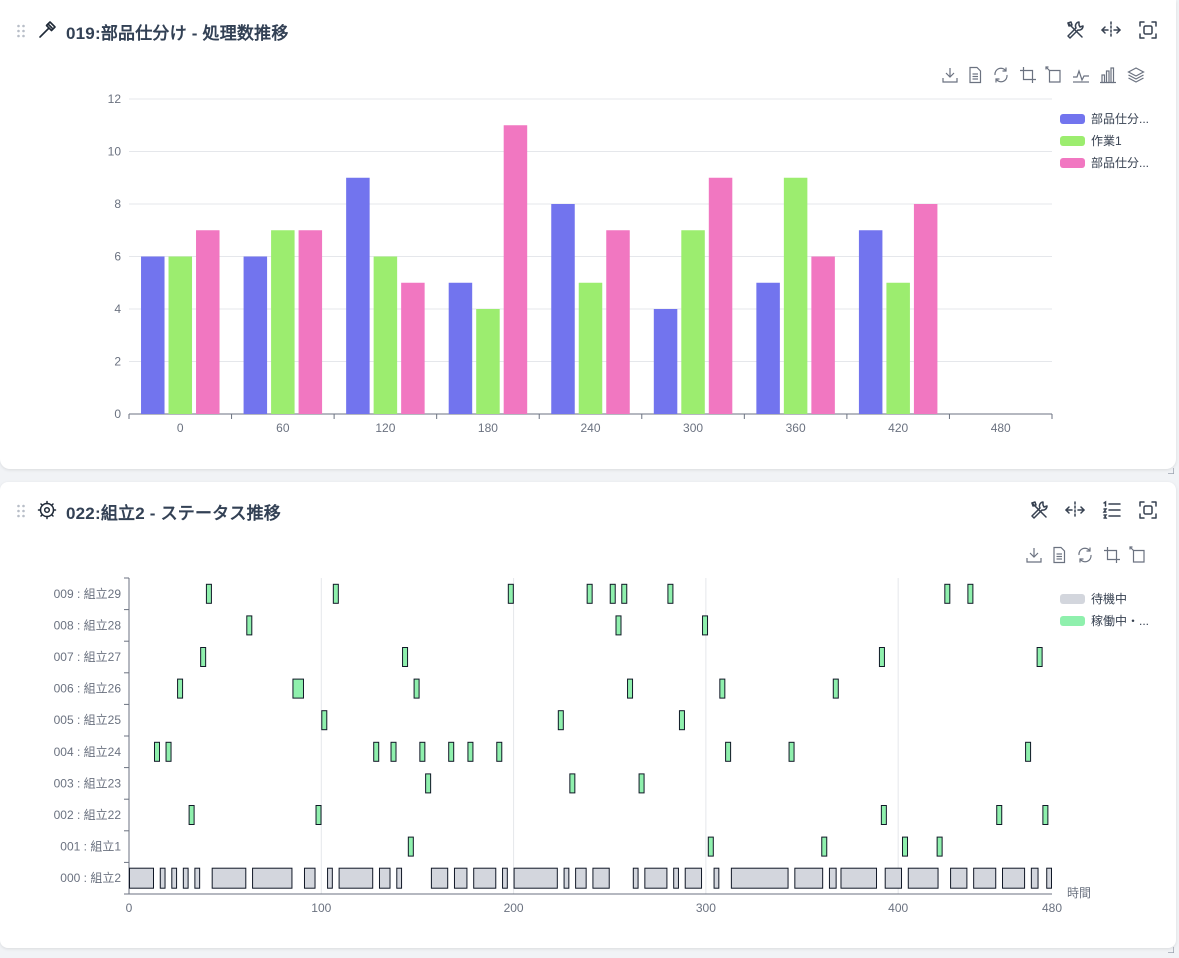 Image resolution: width=1179 pixels, height=958 pixels. Describe the element at coordinates (1112, 510) in the screenshot. I see `list-icon` at that location.